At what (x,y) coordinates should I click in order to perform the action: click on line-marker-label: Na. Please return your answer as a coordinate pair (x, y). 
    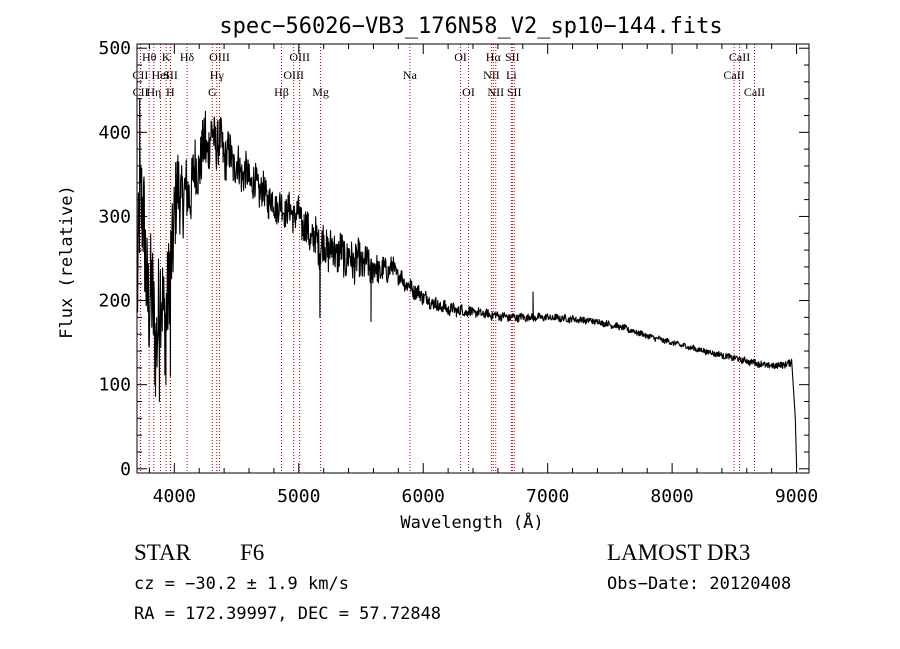
    Looking at the image, I should click on (410, 75).